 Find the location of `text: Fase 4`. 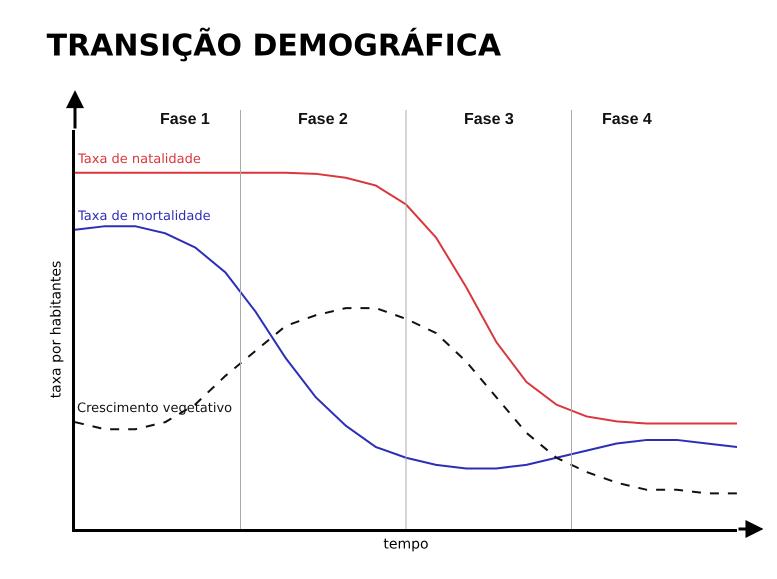

text: Fase 4 is located at coordinates (627, 119).